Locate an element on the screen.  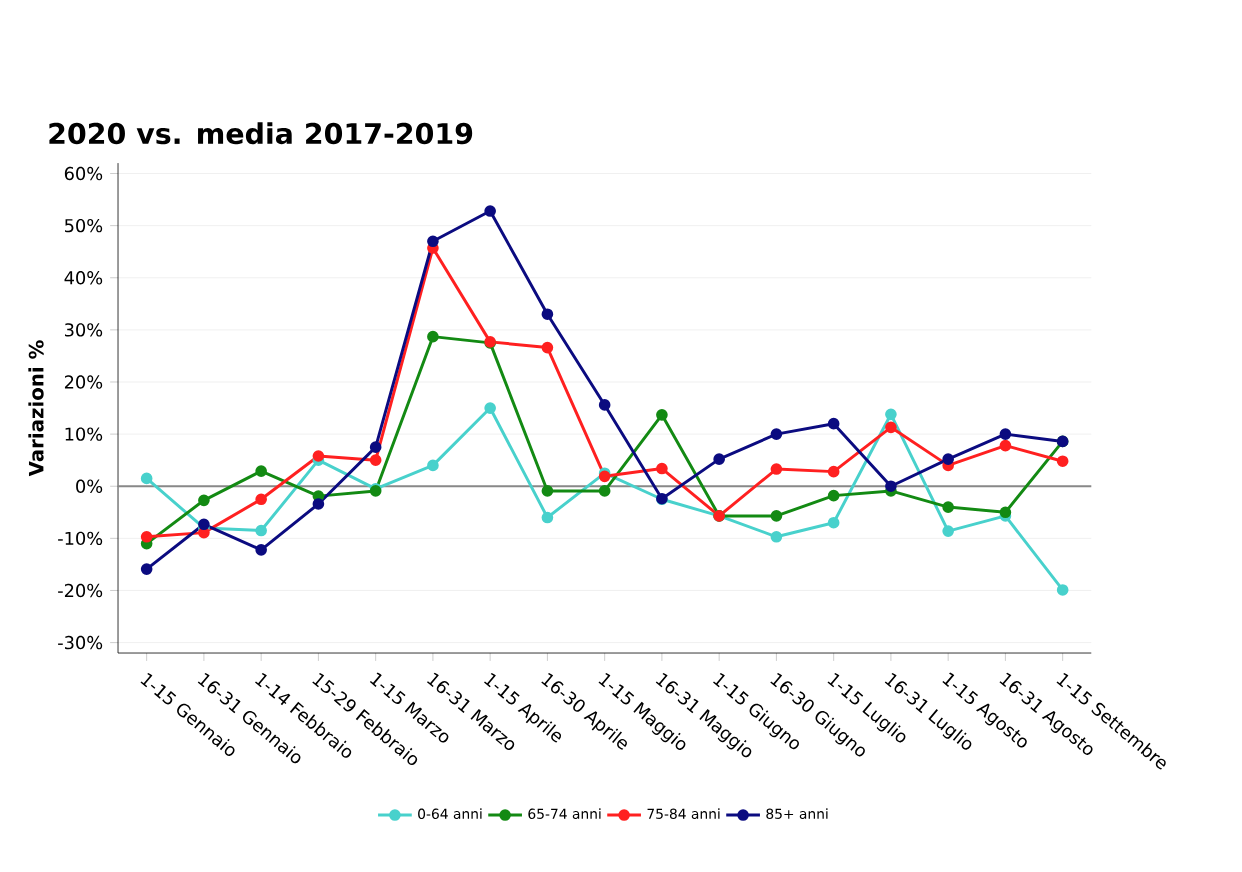
y-tick-label: -30% is located at coordinates (80, 642).